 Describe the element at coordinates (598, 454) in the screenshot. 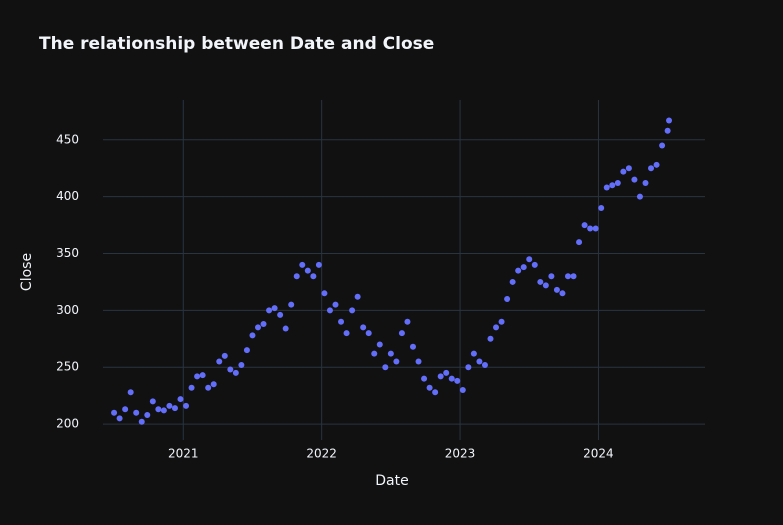

I see `x-tick-label: 2024` at that location.